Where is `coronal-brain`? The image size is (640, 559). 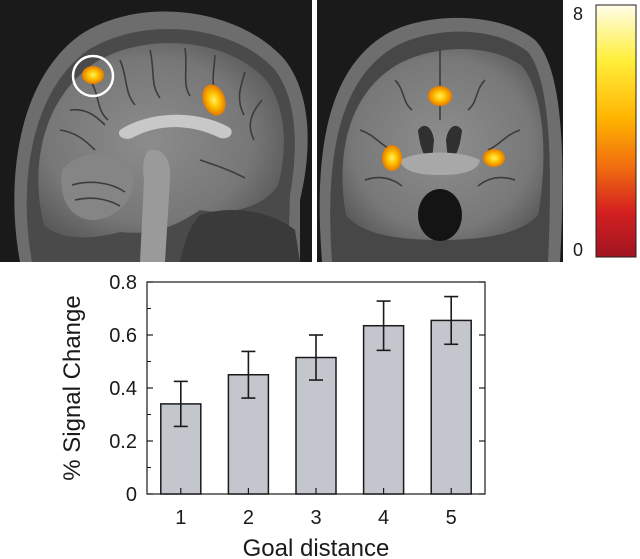 coronal-brain is located at coordinates (443, 144).